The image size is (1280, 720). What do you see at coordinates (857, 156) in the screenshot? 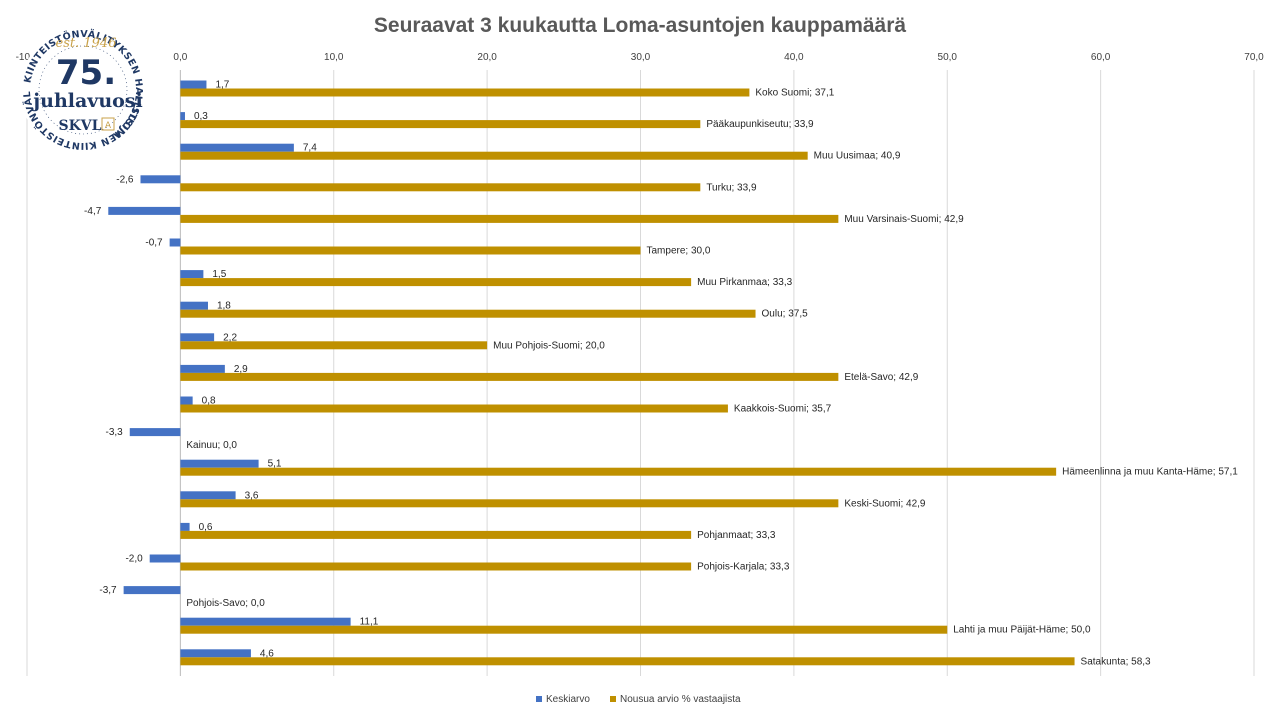
I see `data-label-nousua-arvio: Muu Uusimaa; 40,9` at bounding box center [857, 156].